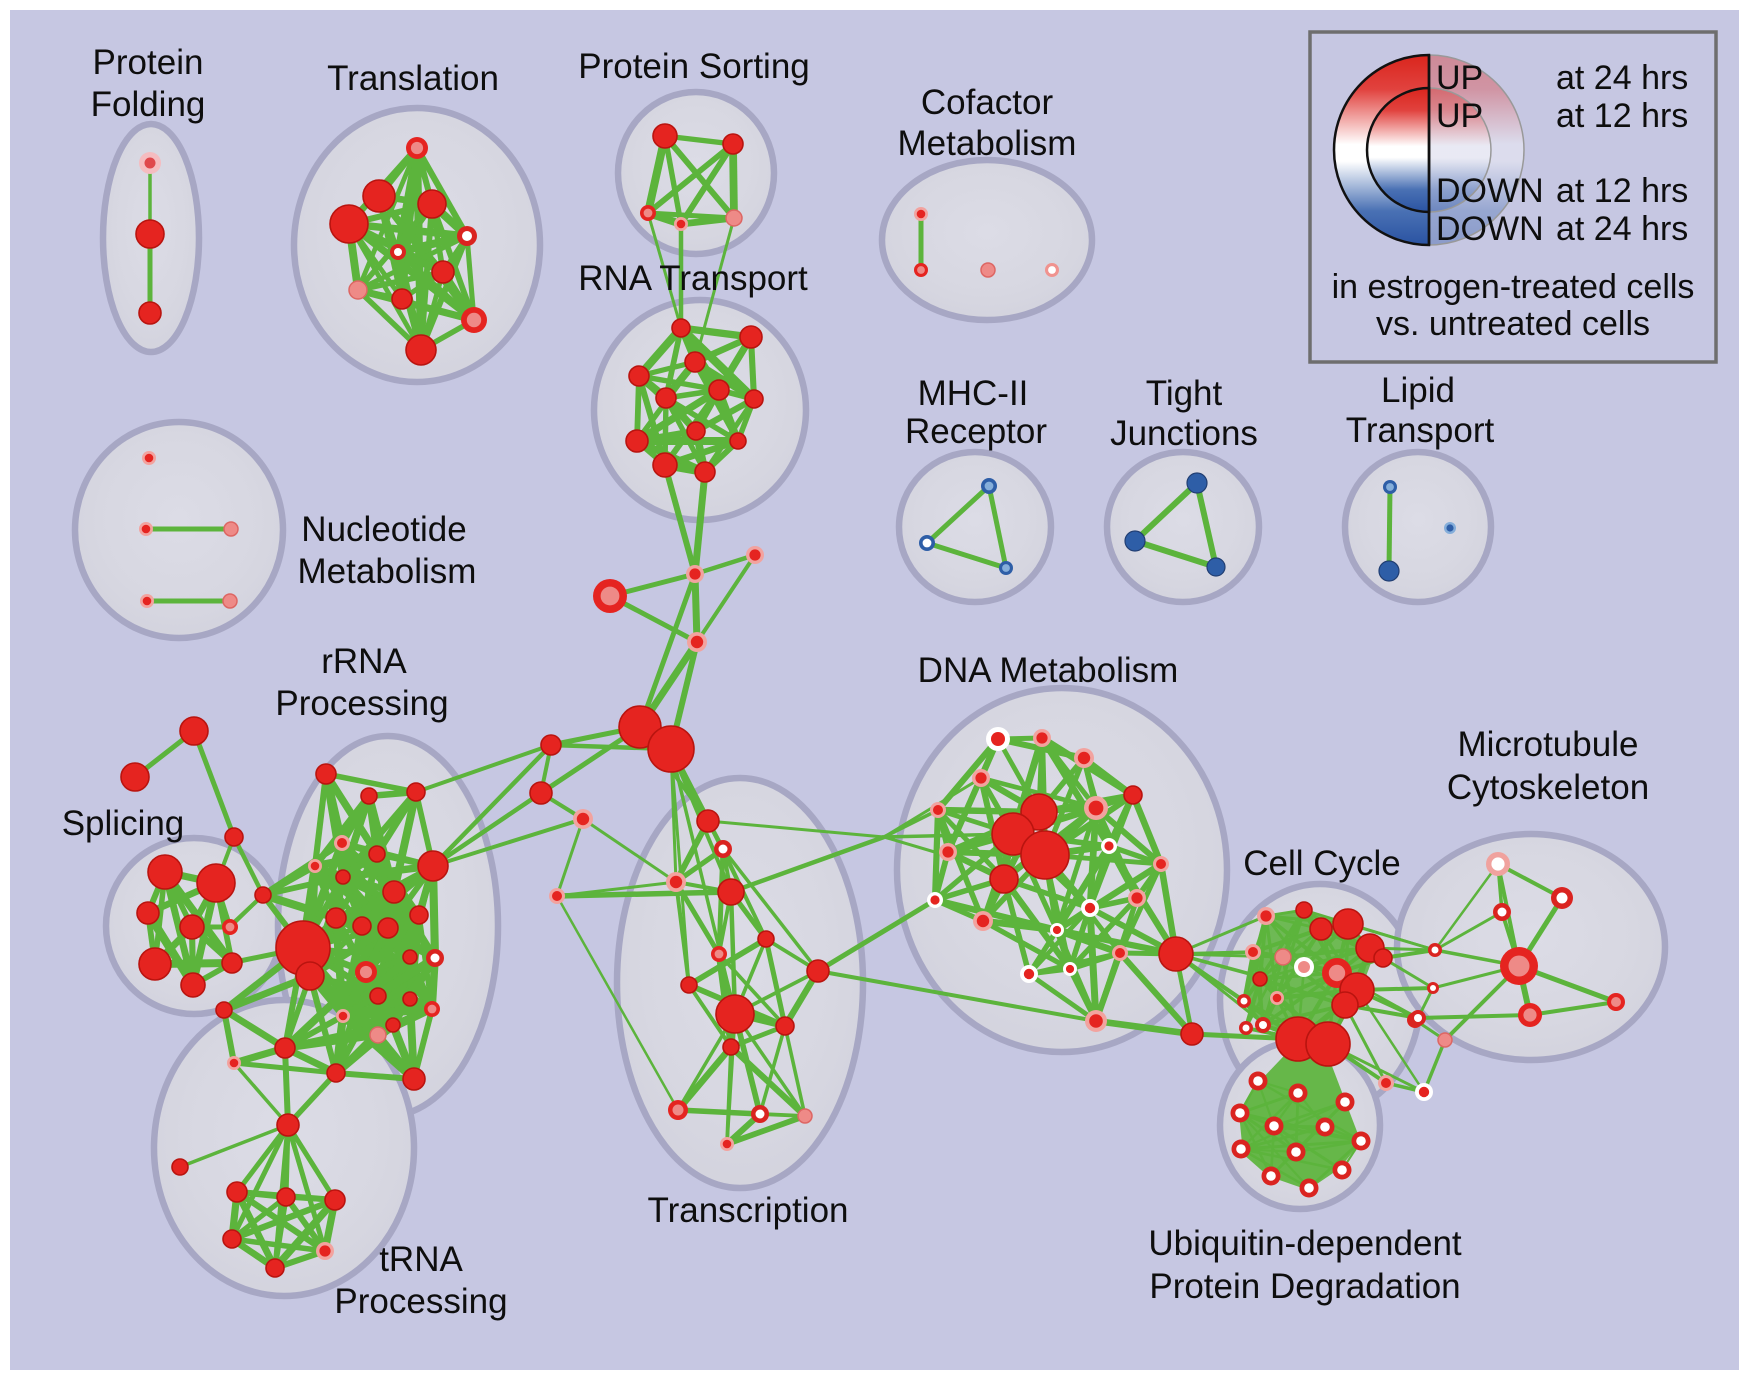  What do you see at coordinates (976, 431) in the screenshot?
I see `svg-text: Receptor` at bounding box center [976, 431].